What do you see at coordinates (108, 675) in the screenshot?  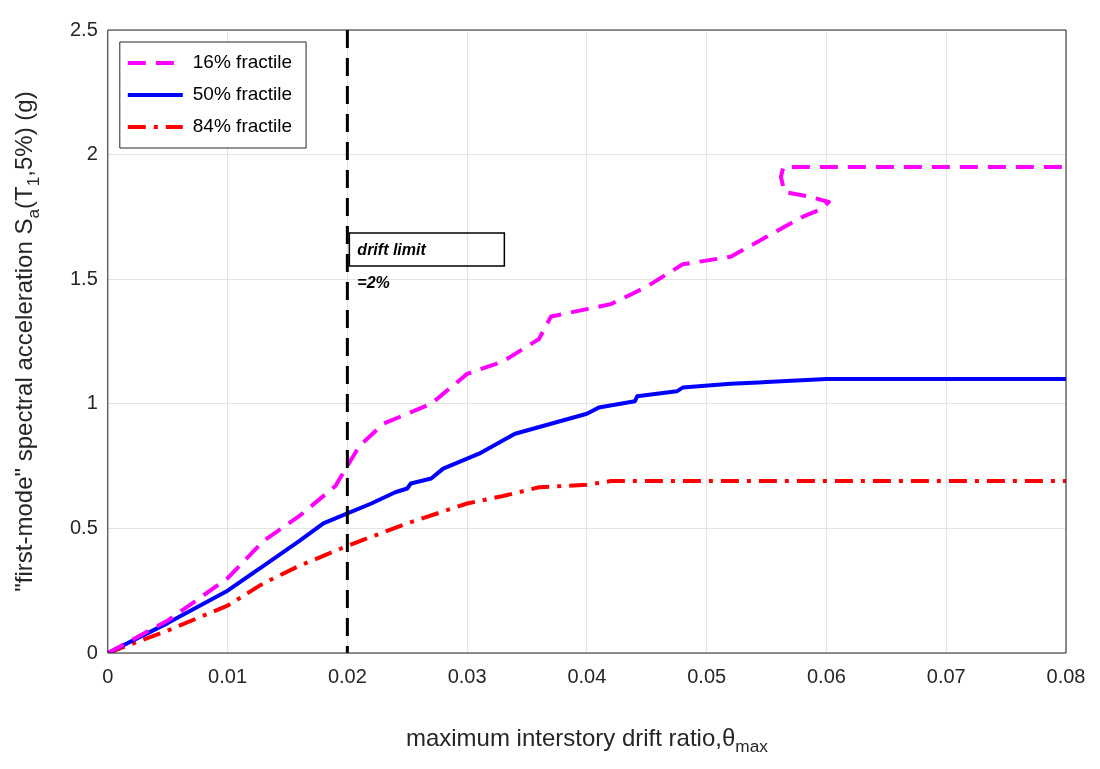 I see `x-tick-label: 0` at bounding box center [108, 675].